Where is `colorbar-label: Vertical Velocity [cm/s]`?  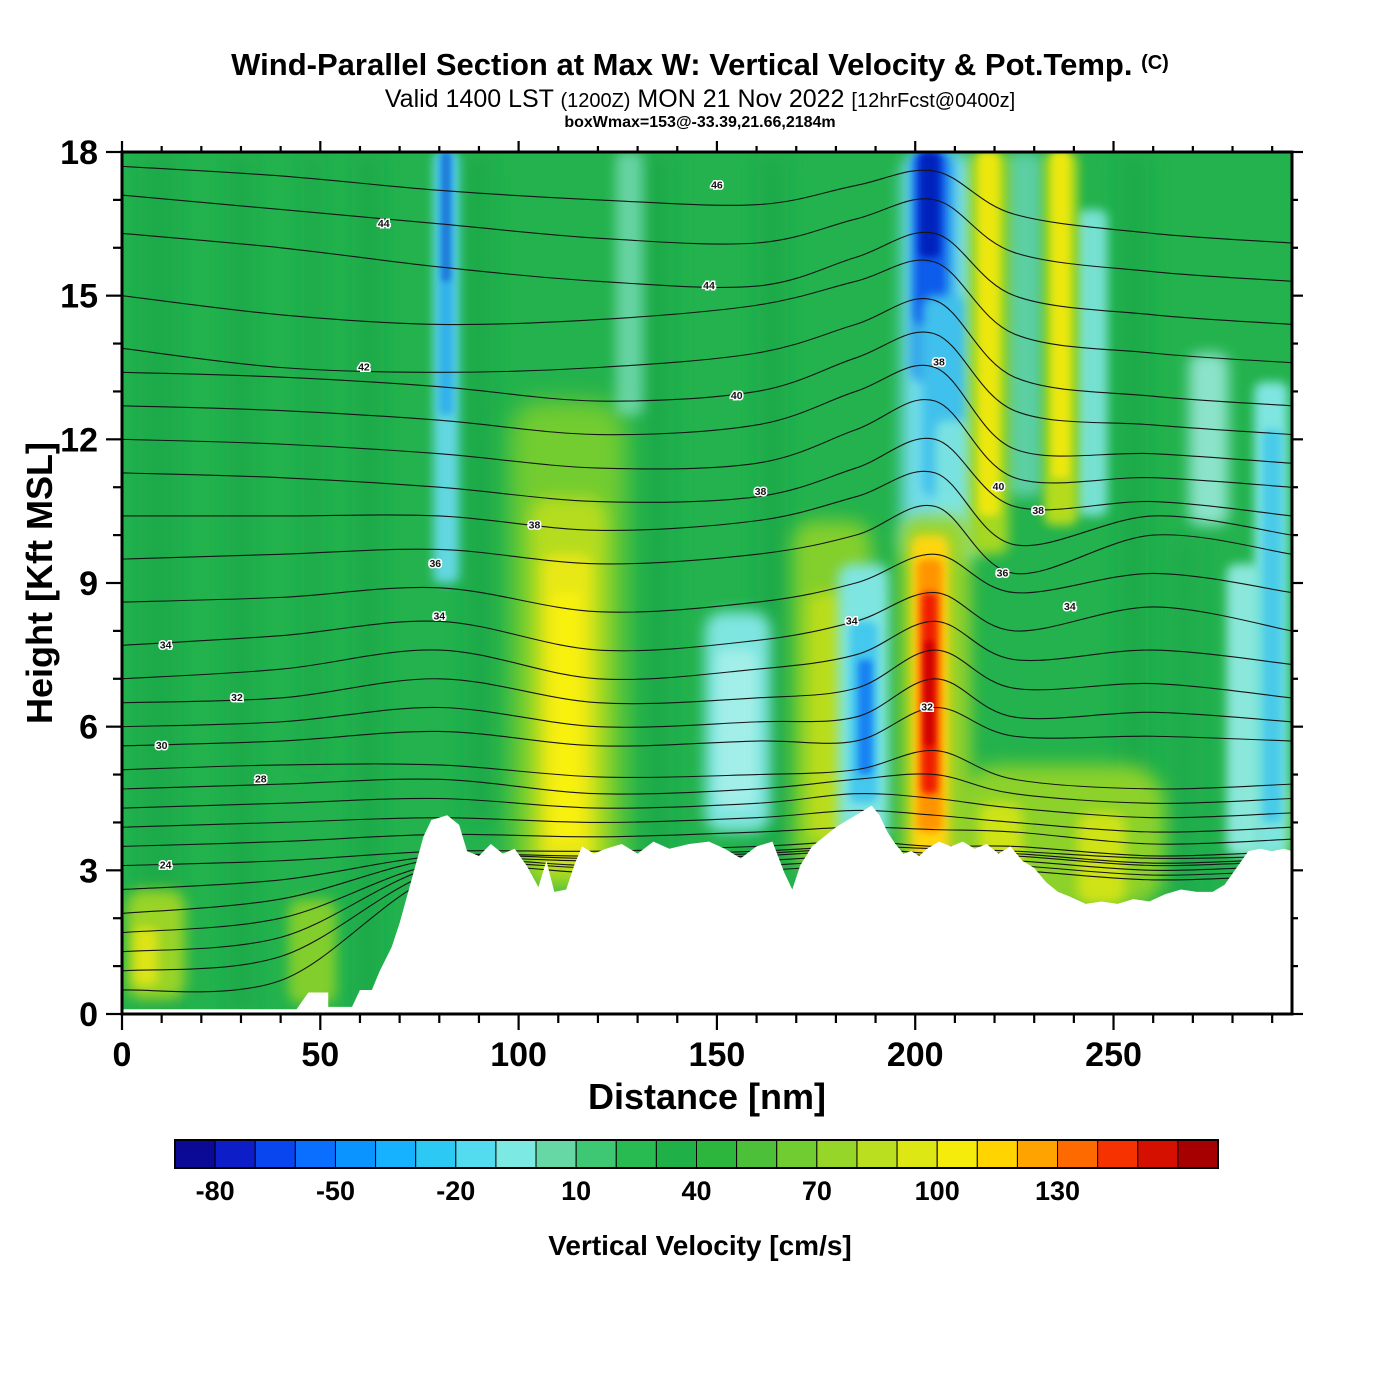
colorbar-label: Vertical Velocity [cm/s] is located at coordinates (700, 1245).